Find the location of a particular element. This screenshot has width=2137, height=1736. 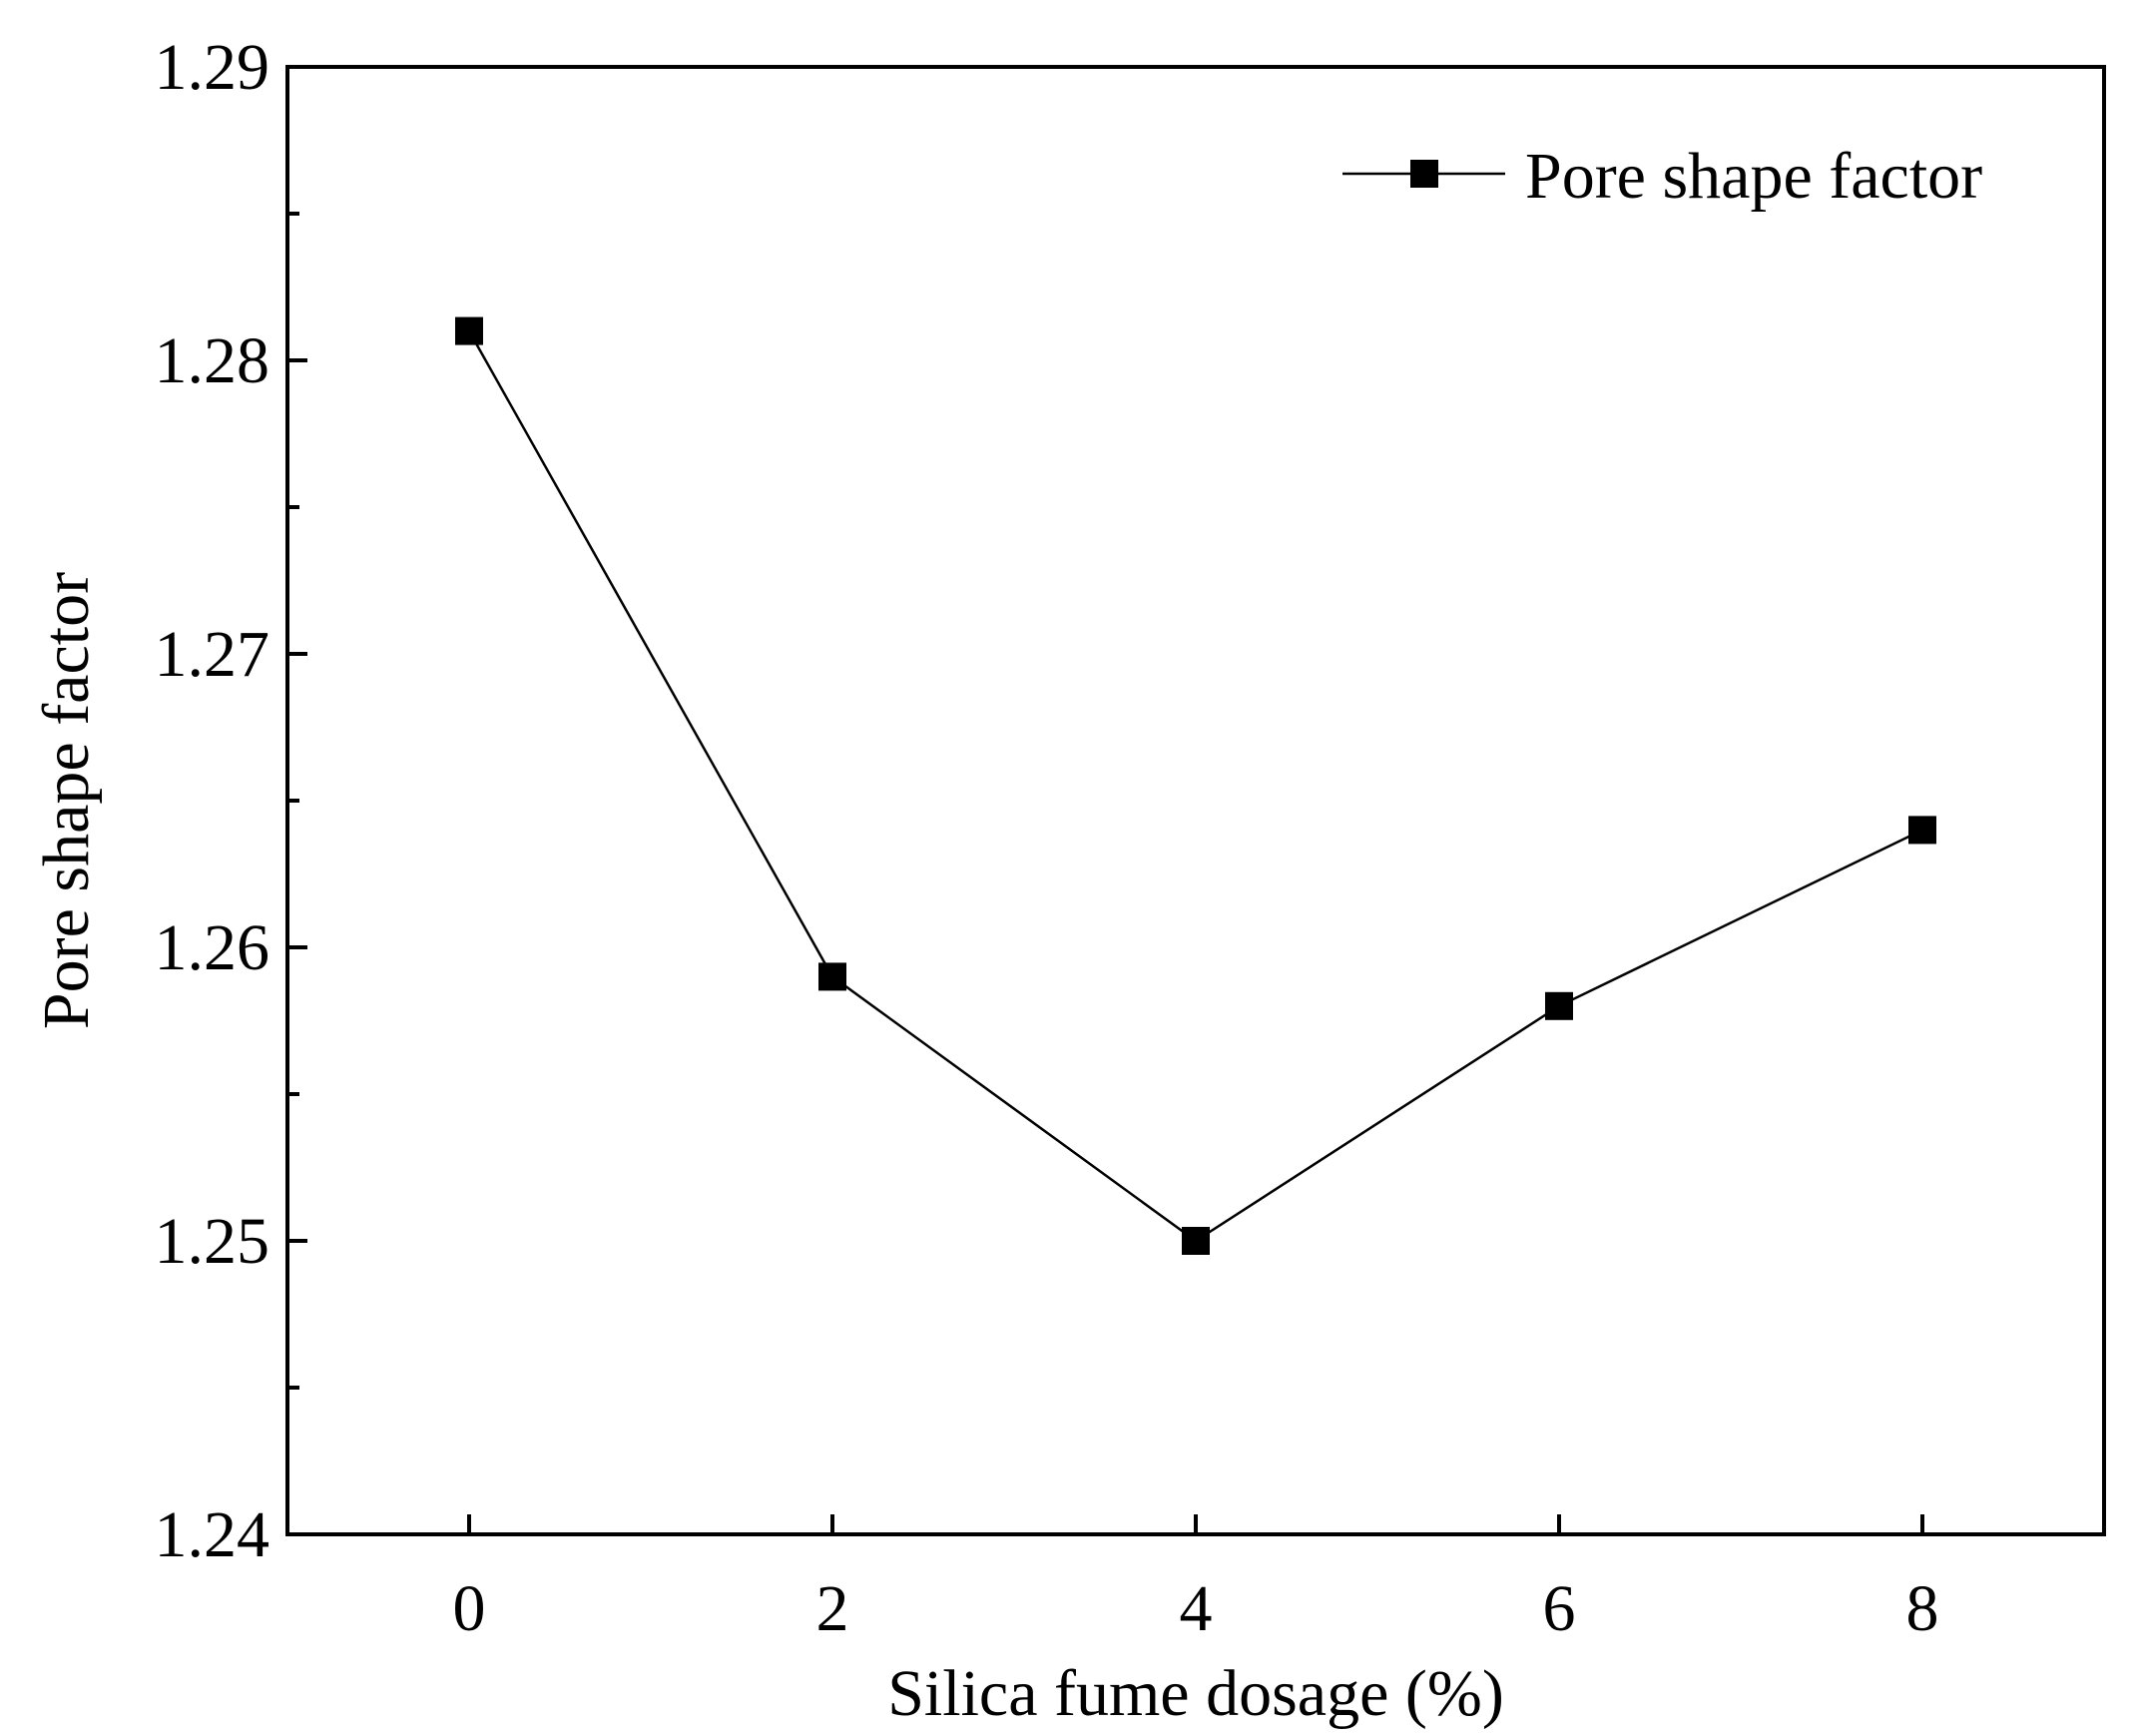

x-tick-label: 8 is located at coordinates (1922, 1608).